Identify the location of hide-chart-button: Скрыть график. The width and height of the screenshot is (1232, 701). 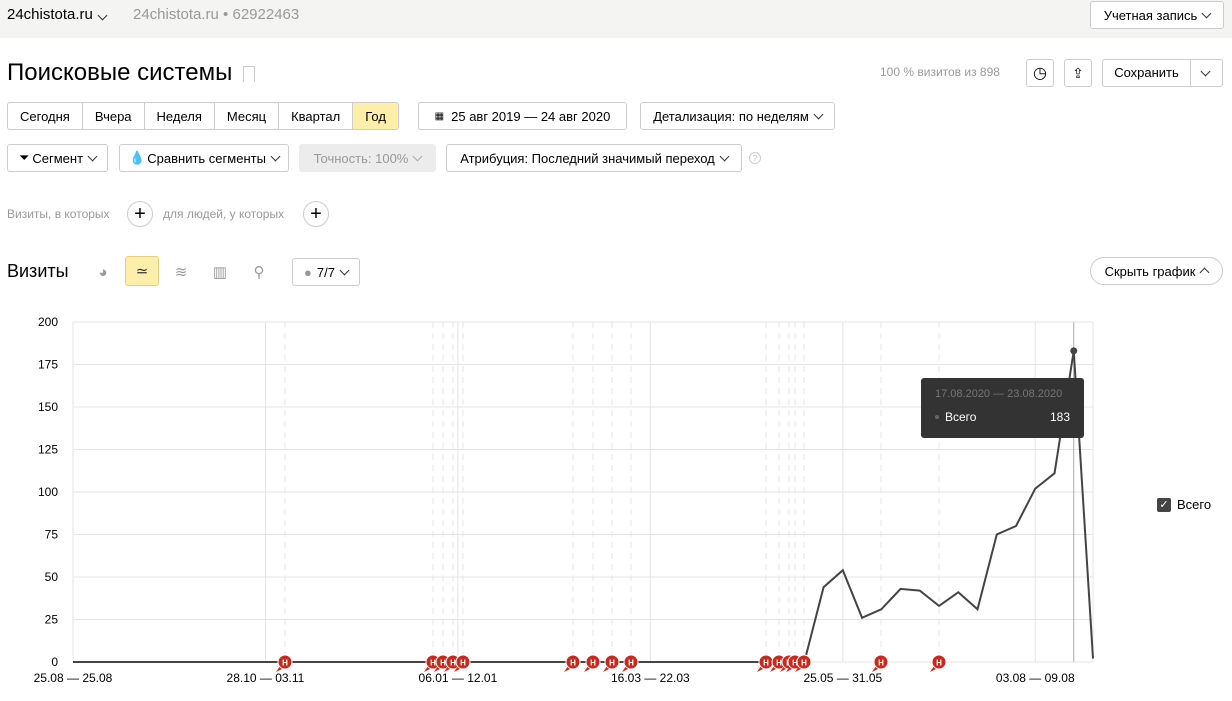
(1156, 271).